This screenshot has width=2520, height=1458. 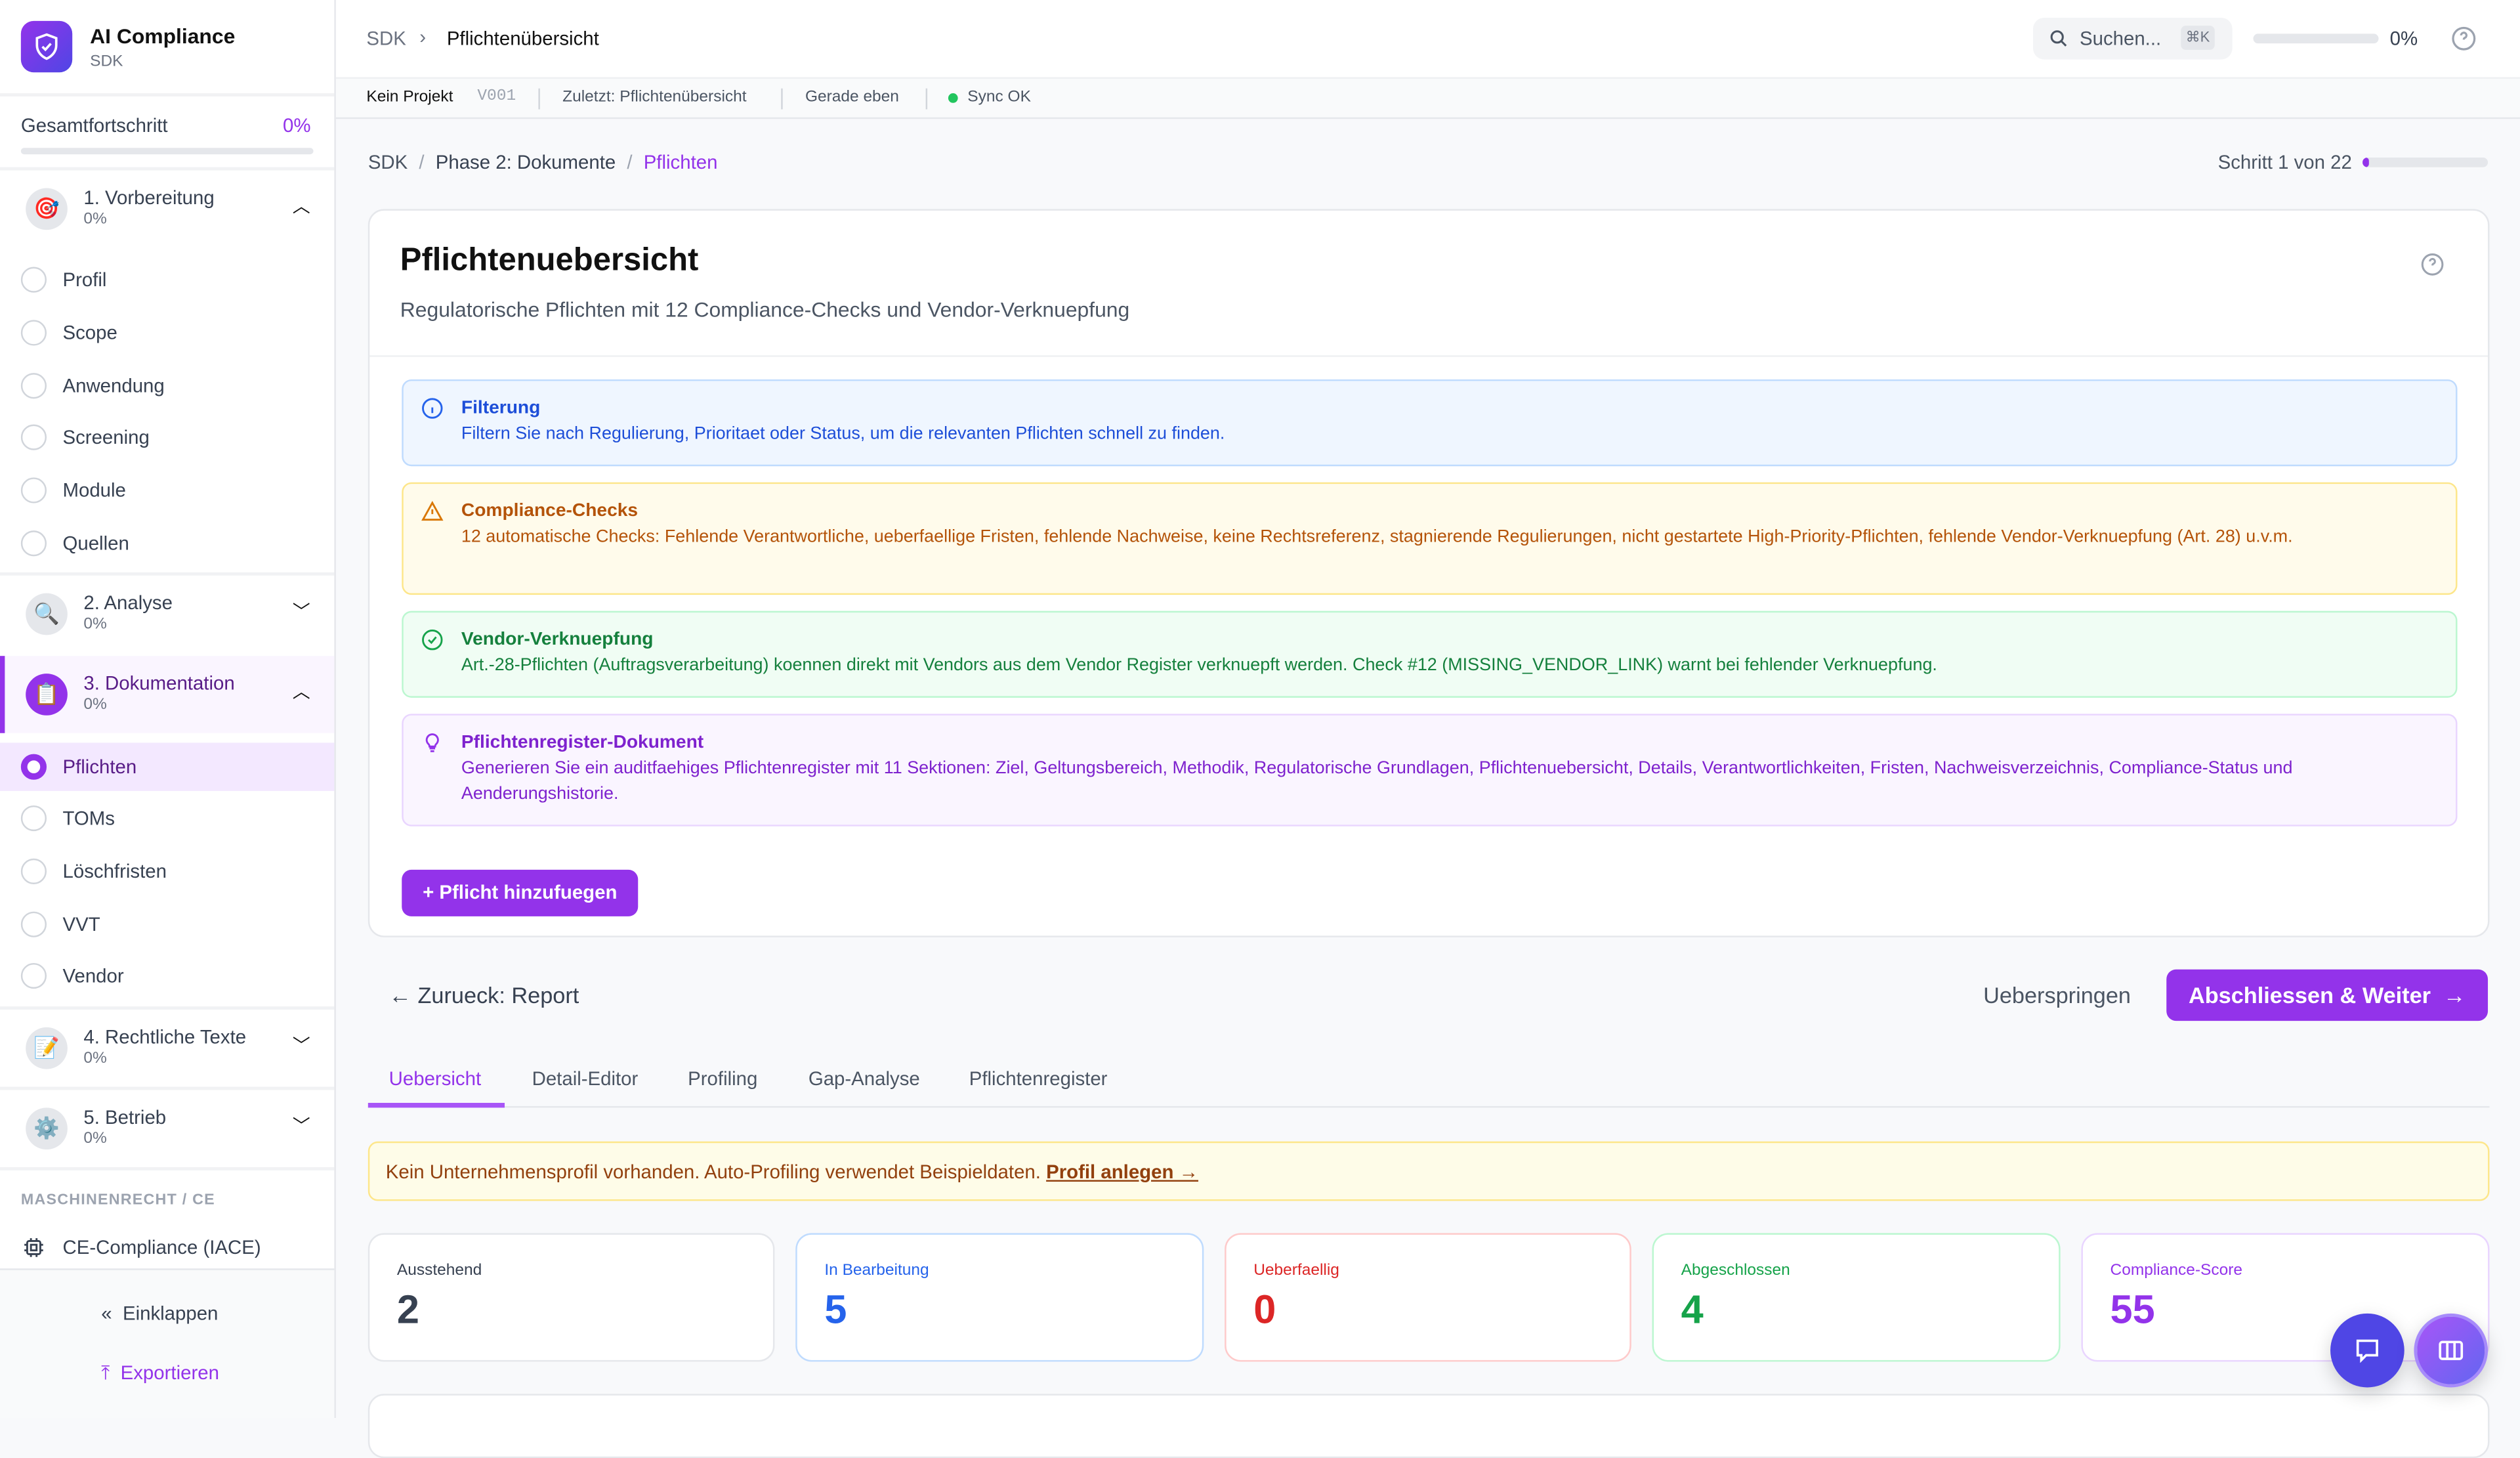 I want to click on info-icon, so click(x=432, y=408).